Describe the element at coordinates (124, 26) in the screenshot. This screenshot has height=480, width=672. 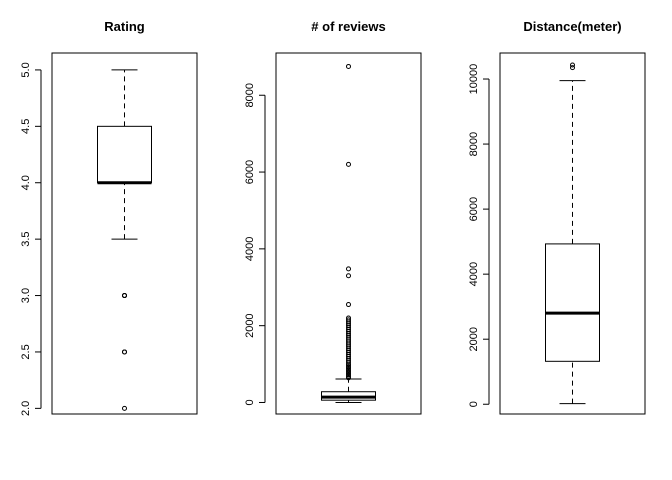
I see `panel-title: Rating` at that location.